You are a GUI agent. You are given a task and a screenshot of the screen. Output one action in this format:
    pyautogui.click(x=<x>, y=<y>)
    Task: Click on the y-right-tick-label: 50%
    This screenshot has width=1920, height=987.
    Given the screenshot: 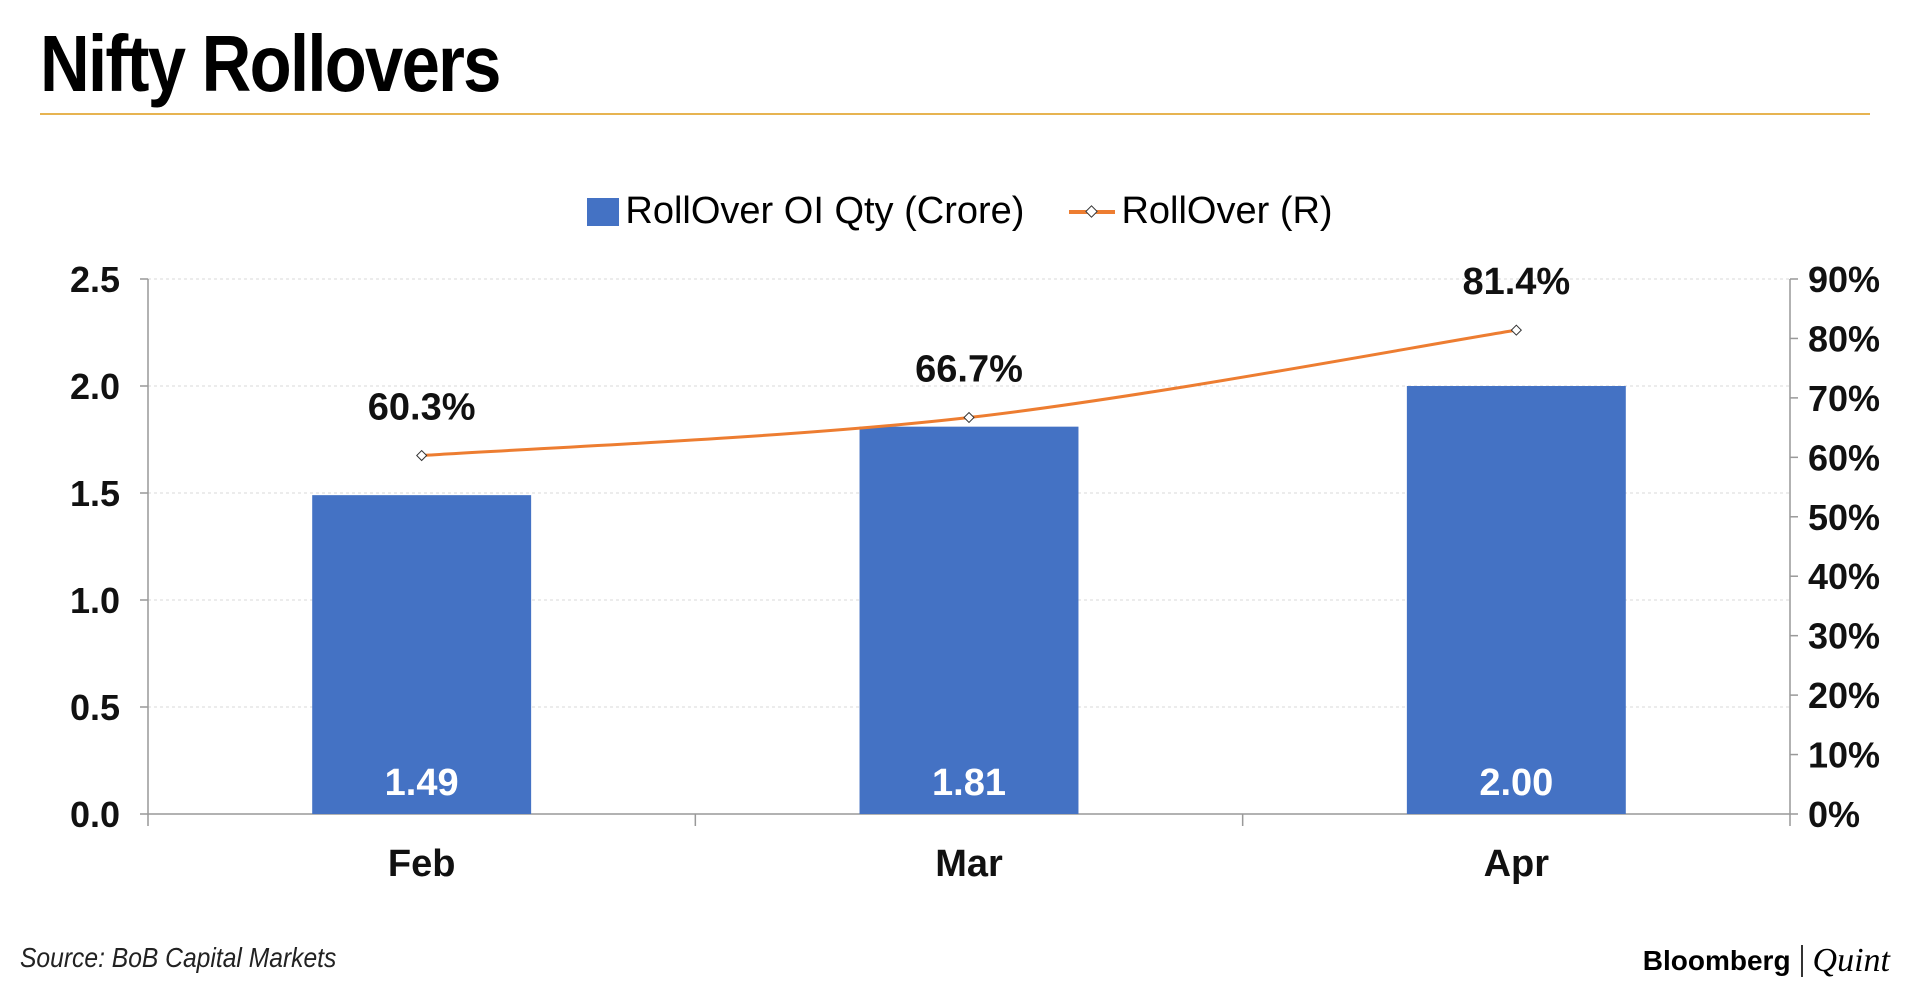 What is the action you would take?
    pyautogui.click(x=1844, y=517)
    